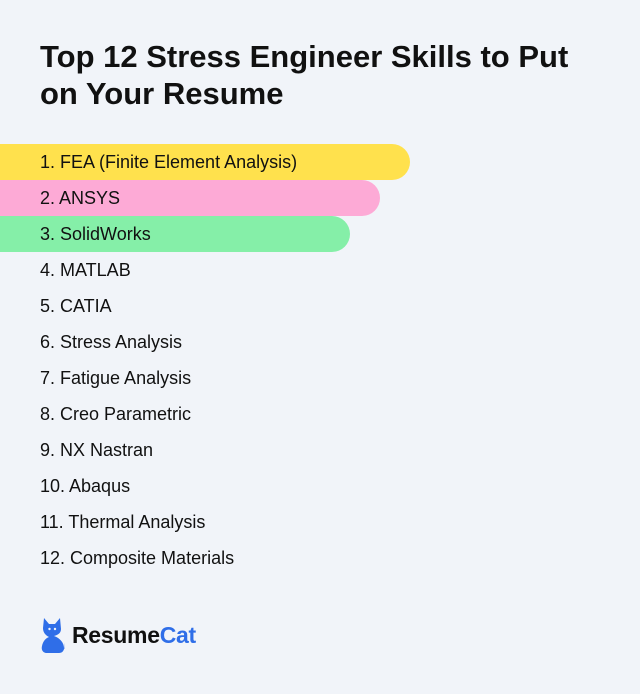  Describe the element at coordinates (205, 486) in the screenshot. I see `skill-item: 10. Abaqus` at that location.